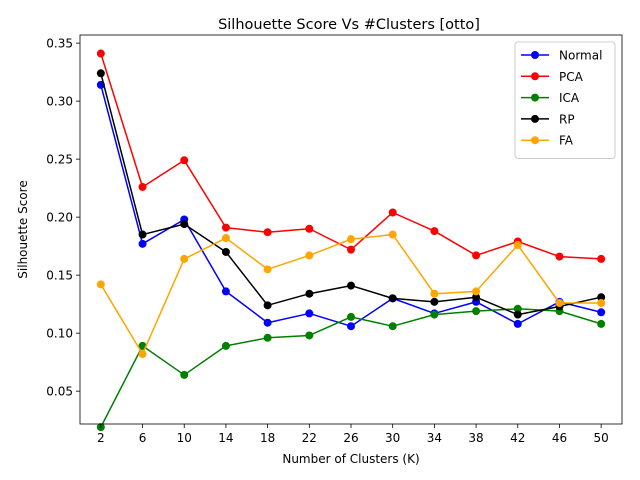  I want to click on x-tick-label: 6, so click(143, 438).